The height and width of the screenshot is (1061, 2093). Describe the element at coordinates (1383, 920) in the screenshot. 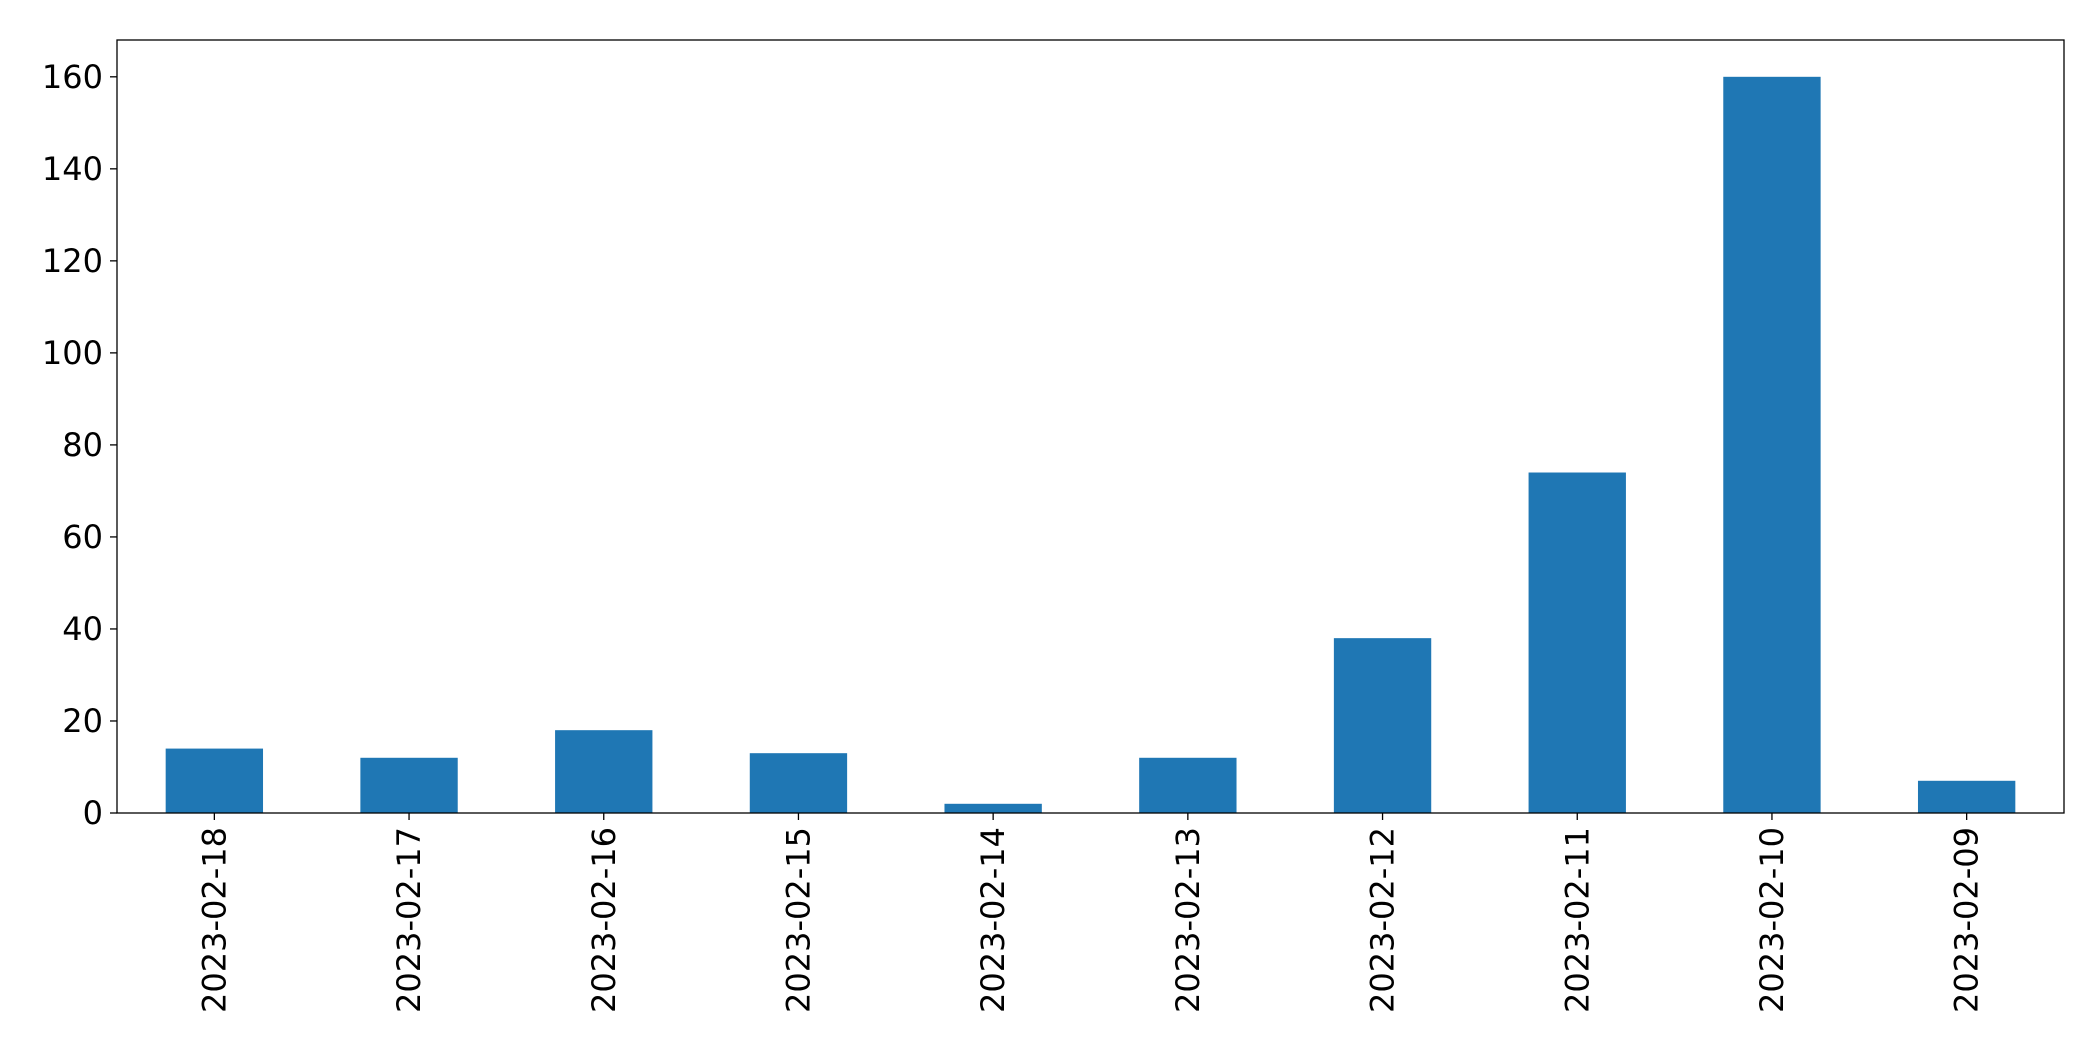

I see `x-tick-label: 2023-02-12` at that location.